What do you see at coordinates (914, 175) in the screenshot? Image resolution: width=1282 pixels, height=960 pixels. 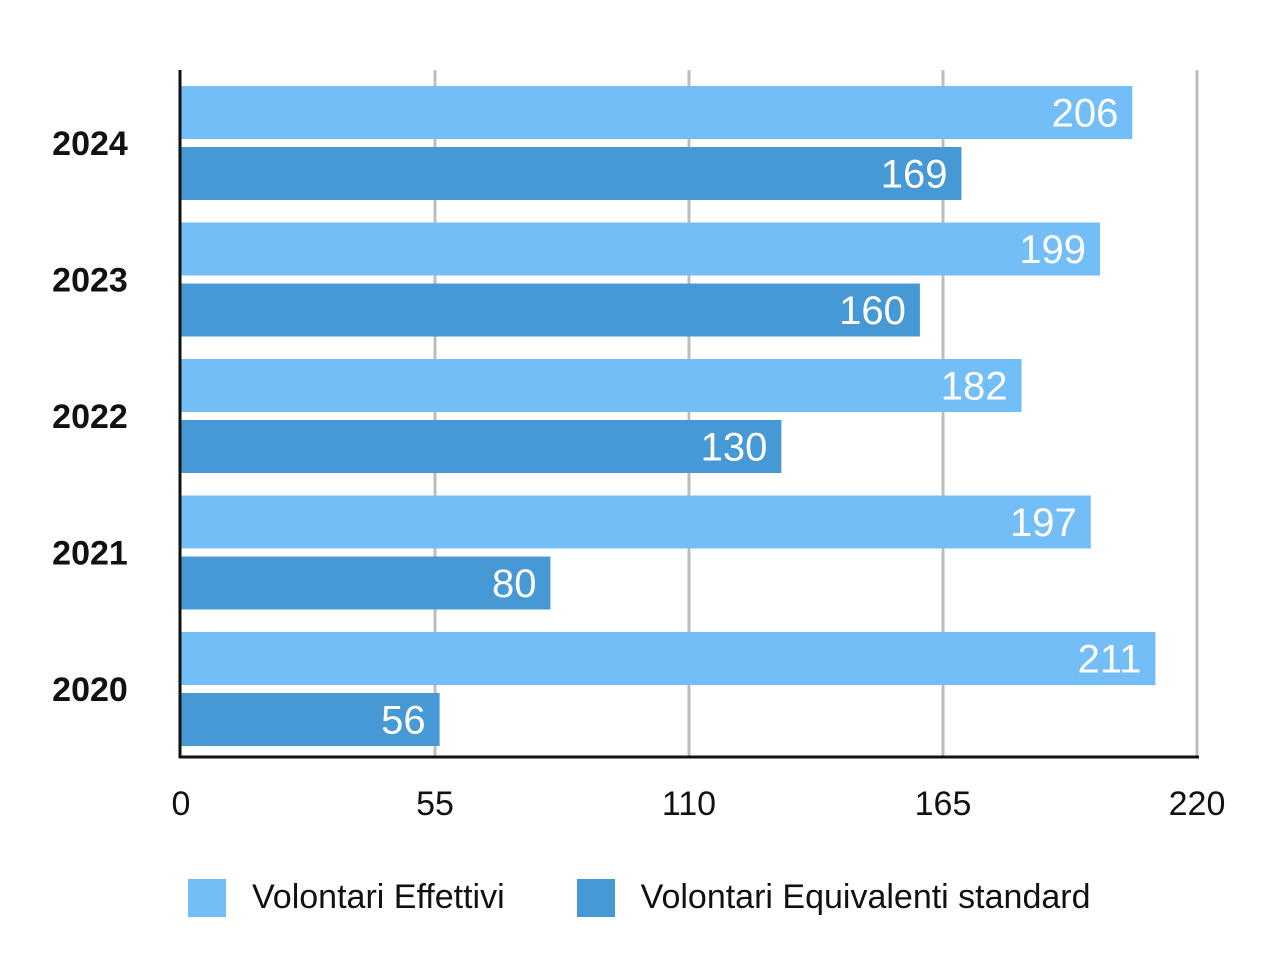 I see `data-label: 169` at bounding box center [914, 175].